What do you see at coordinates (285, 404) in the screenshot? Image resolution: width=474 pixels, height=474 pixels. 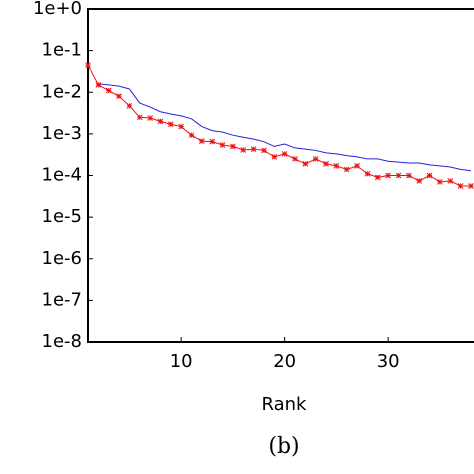 I see `x-axis-label: Rank` at bounding box center [285, 404].